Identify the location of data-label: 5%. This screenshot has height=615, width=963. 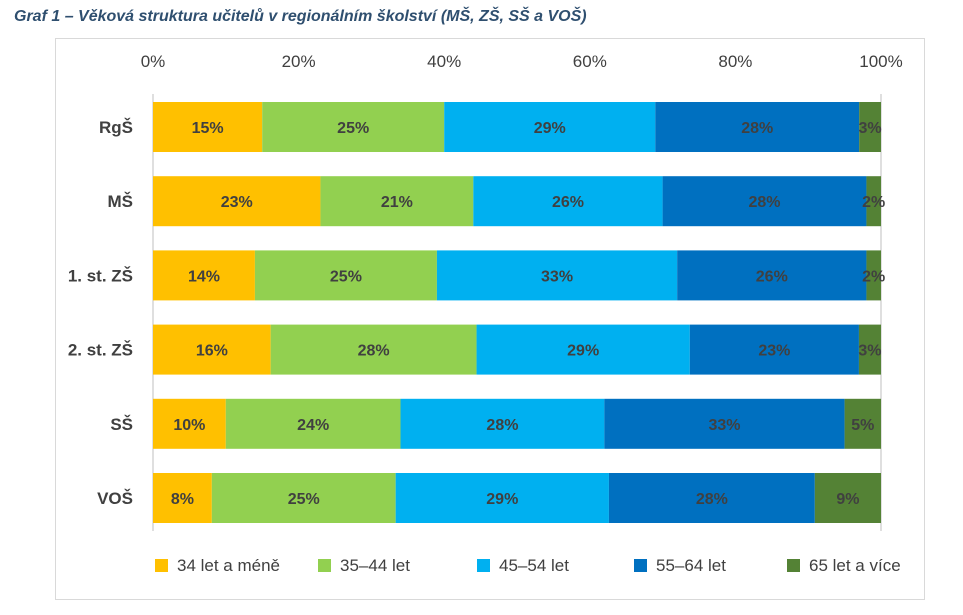
(862, 425).